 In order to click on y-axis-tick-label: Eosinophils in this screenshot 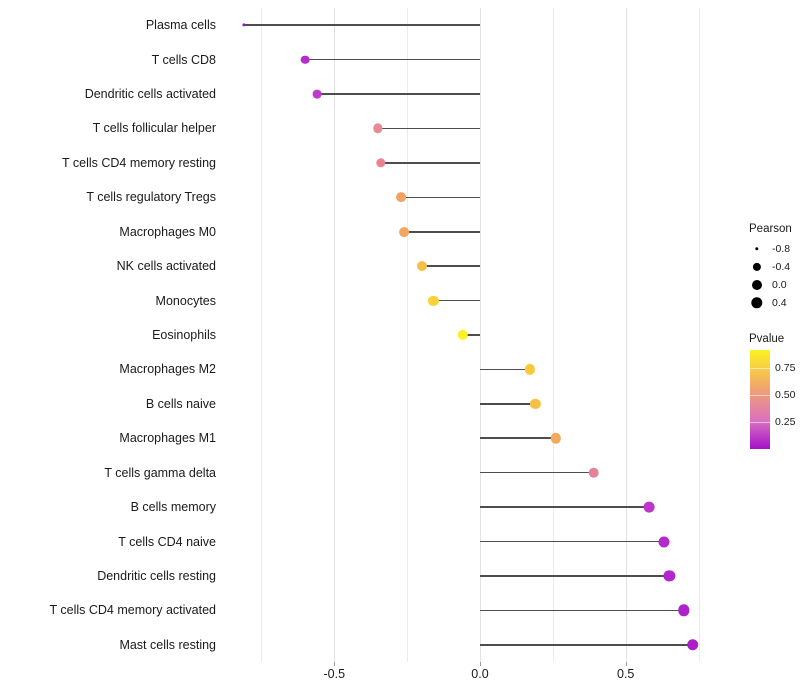, I will do `click(184, 334)`.